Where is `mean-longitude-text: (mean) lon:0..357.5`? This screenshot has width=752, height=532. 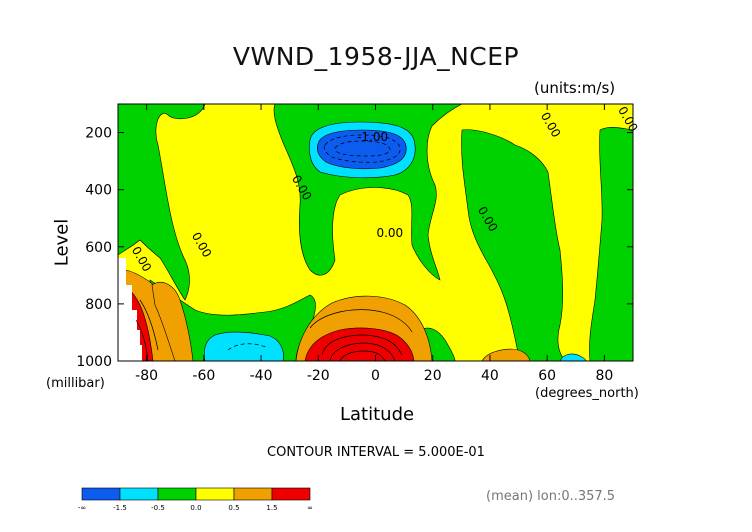
mean-longitude-text: (mean) lon:0..357.5 is located at coordinates (551, 496).